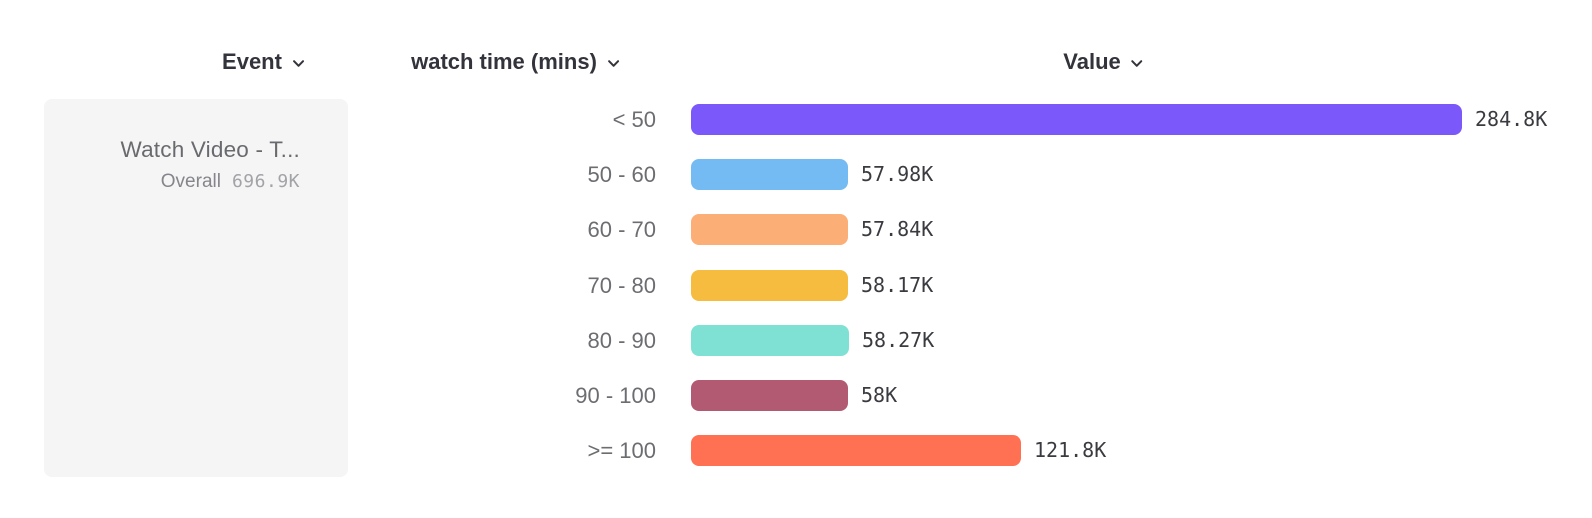 Image resolution: width=1592 pixels, height=518 pixels. I want to click on overall-value: 696.9K, so click(265, 181).